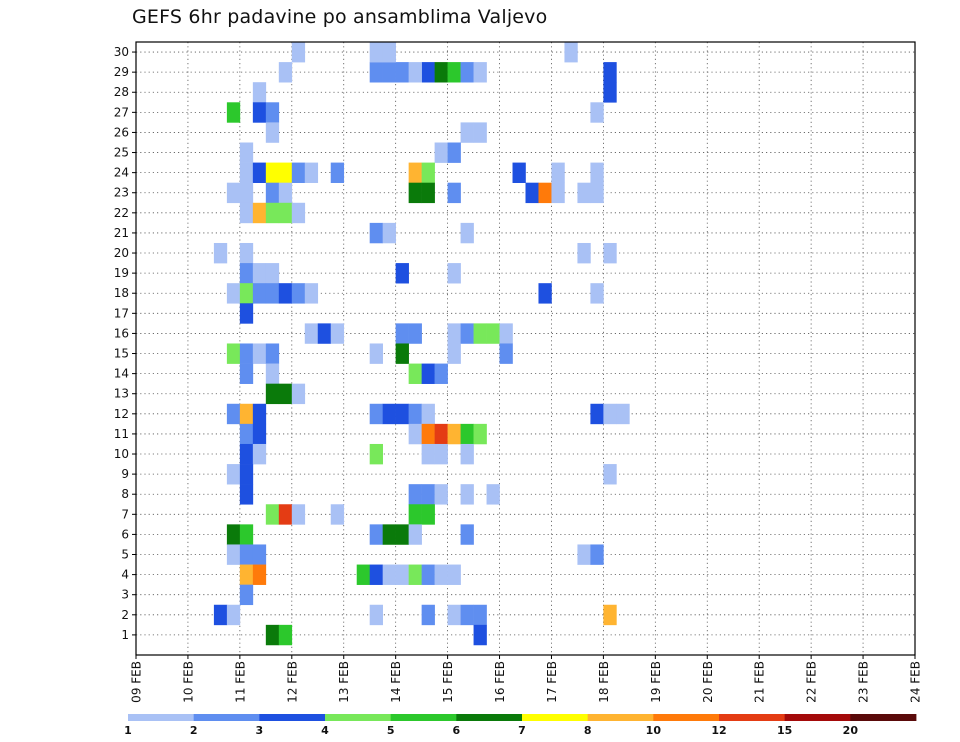 The image size is (960, 742). Describe the element at coordinates (344, 682) in the screenshot. I see `x-tick-label: 13 FEB` at that location.